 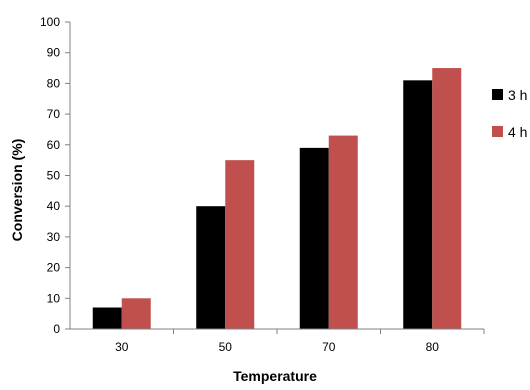 What do you see at coordinates (54, 268) in the screenshot?
I see `y-tick-label: 20` at bounding box center [54, 268].